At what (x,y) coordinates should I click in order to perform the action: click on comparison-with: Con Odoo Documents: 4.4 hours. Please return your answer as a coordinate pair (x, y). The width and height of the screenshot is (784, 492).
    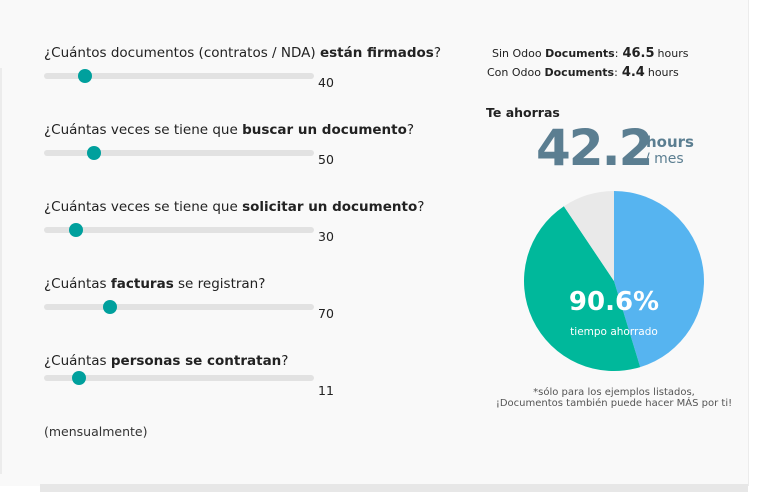
    Looking at the image, I should click on (583, 72).